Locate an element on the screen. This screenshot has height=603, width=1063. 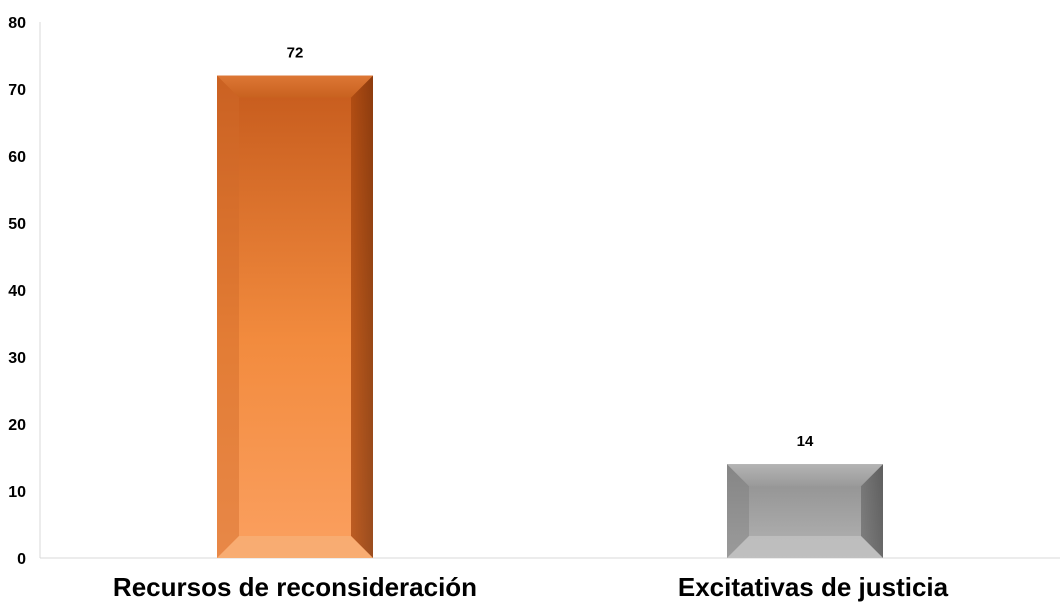
y-tick-label: 70 is located at coordinates (17, 90).